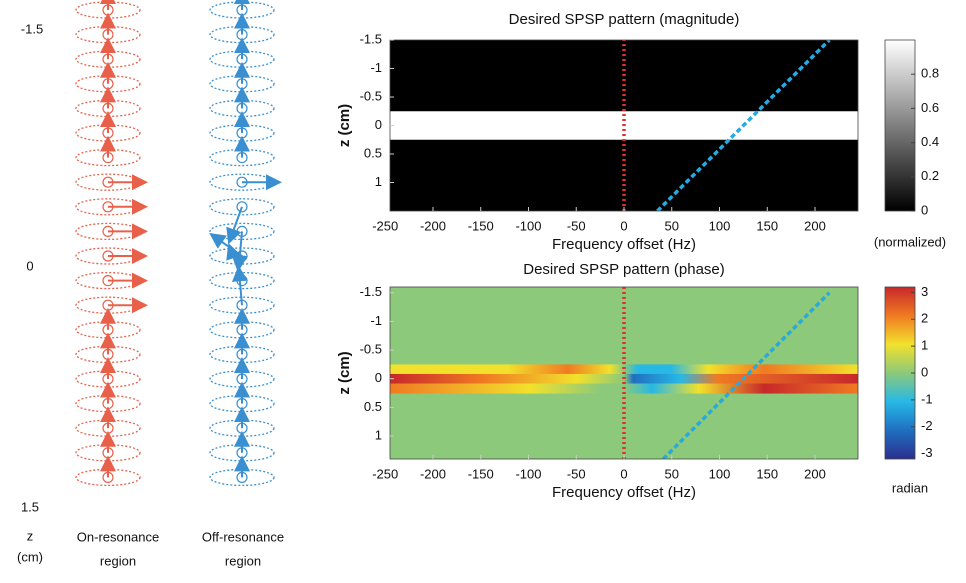 Image resolution: width=966 pixels, height=583 pixels. I want to click on y-axis-label: z (cm), so click(344, 125).